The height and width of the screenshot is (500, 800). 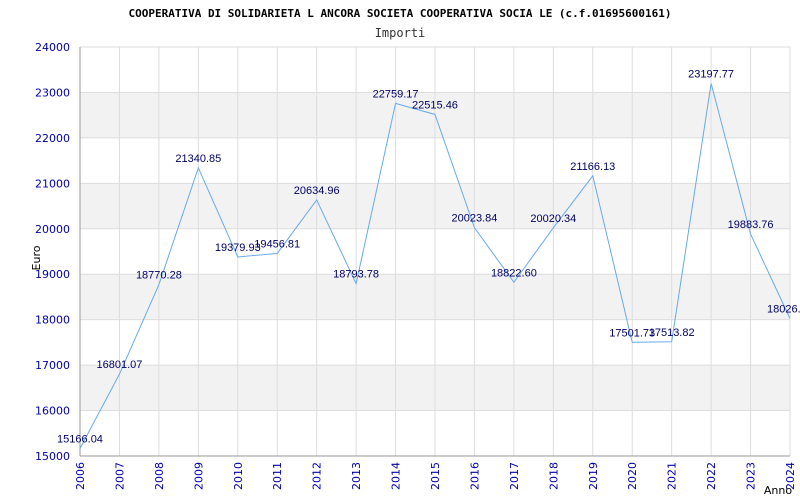 I want to click on data-label: 21340.85, so click(x=198, y=159).